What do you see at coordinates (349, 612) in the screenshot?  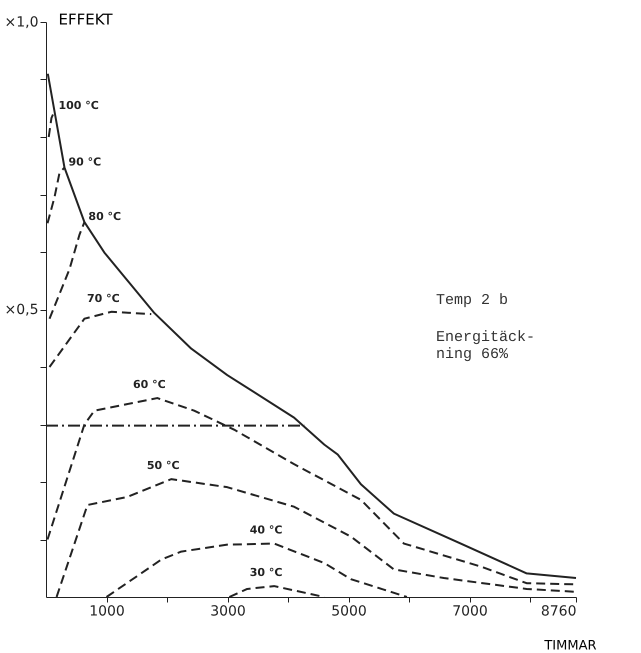 I see `x-tick-label: 5000` at bounding box center [349, 612].